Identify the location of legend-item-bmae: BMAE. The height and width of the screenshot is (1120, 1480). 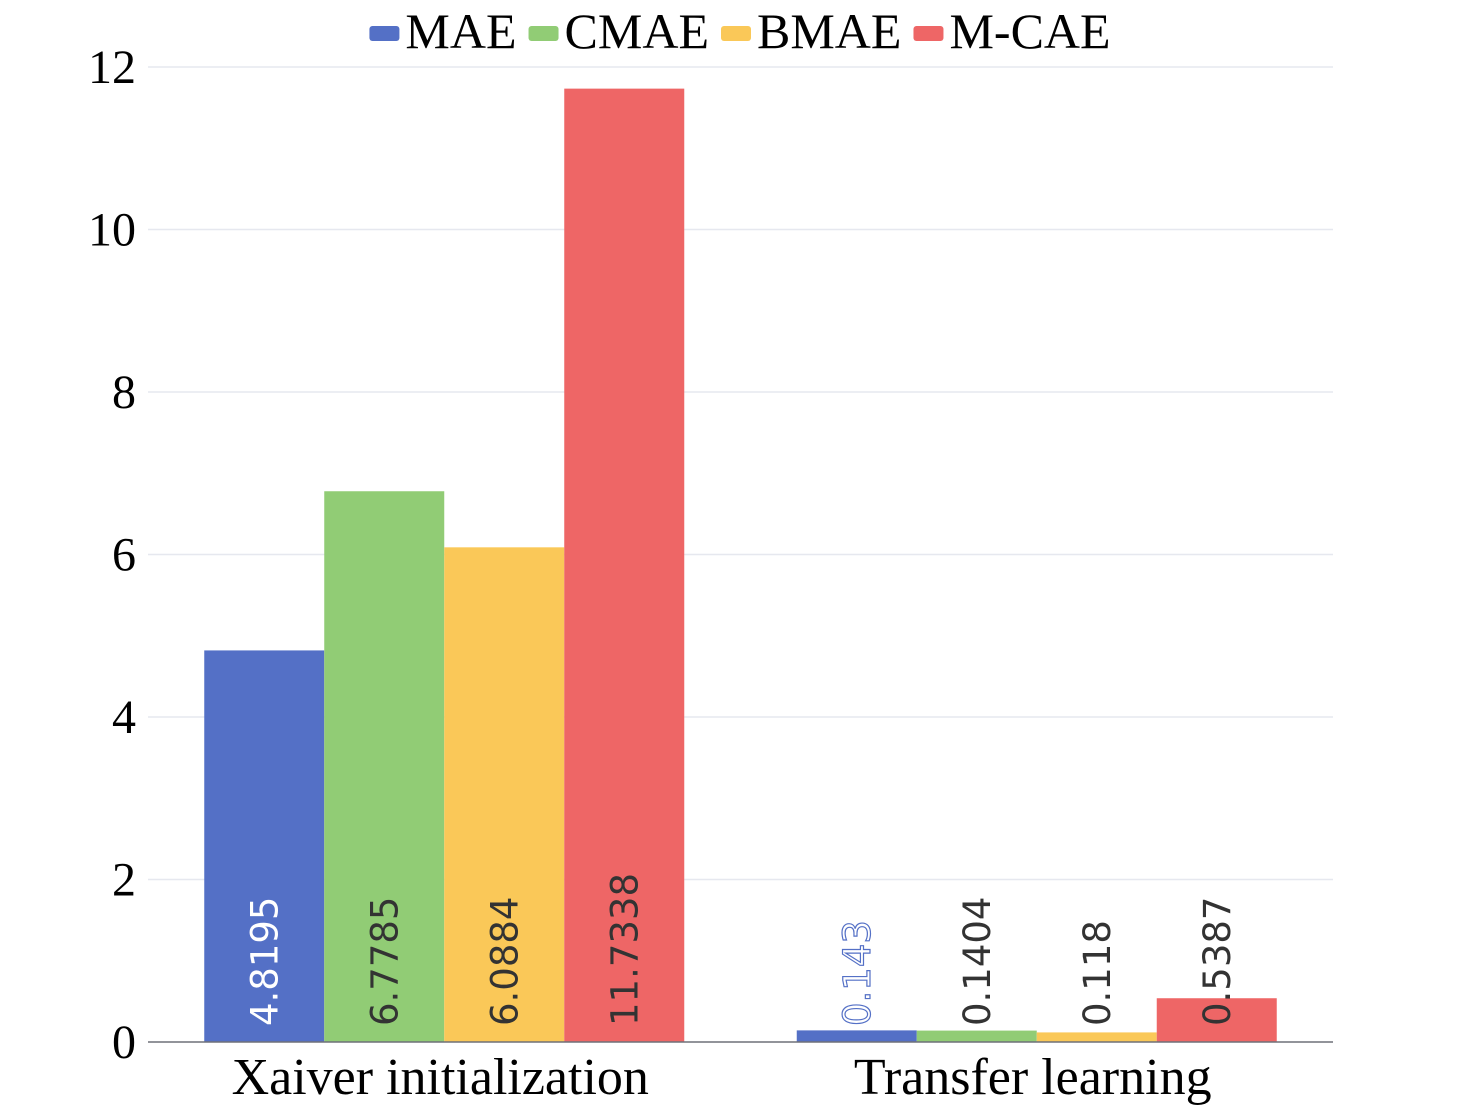
(811, 31).